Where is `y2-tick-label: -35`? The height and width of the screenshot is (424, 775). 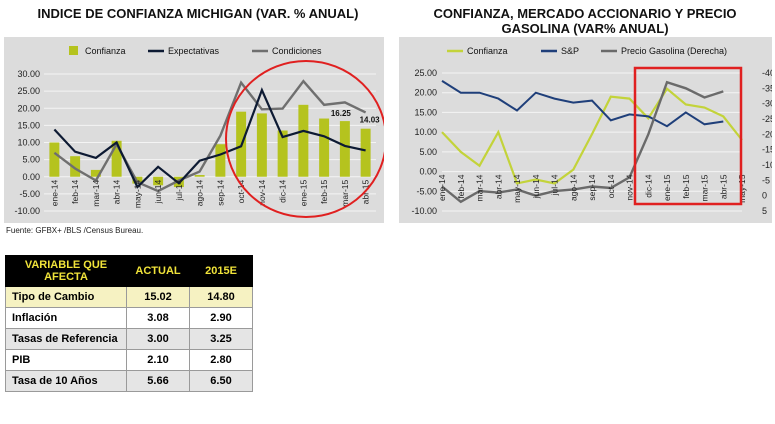
y2-tick-label: -35 is located at coordinates (767, 88).